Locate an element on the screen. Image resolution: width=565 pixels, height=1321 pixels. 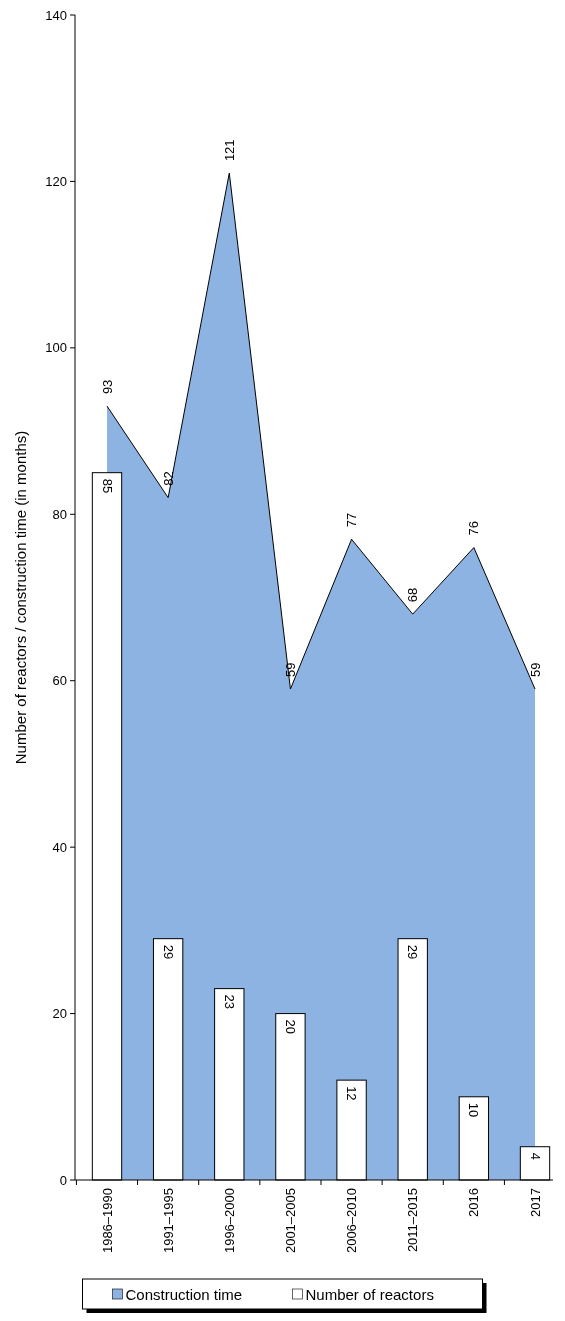
data-label: 121 is located at coordinates (229, 150).